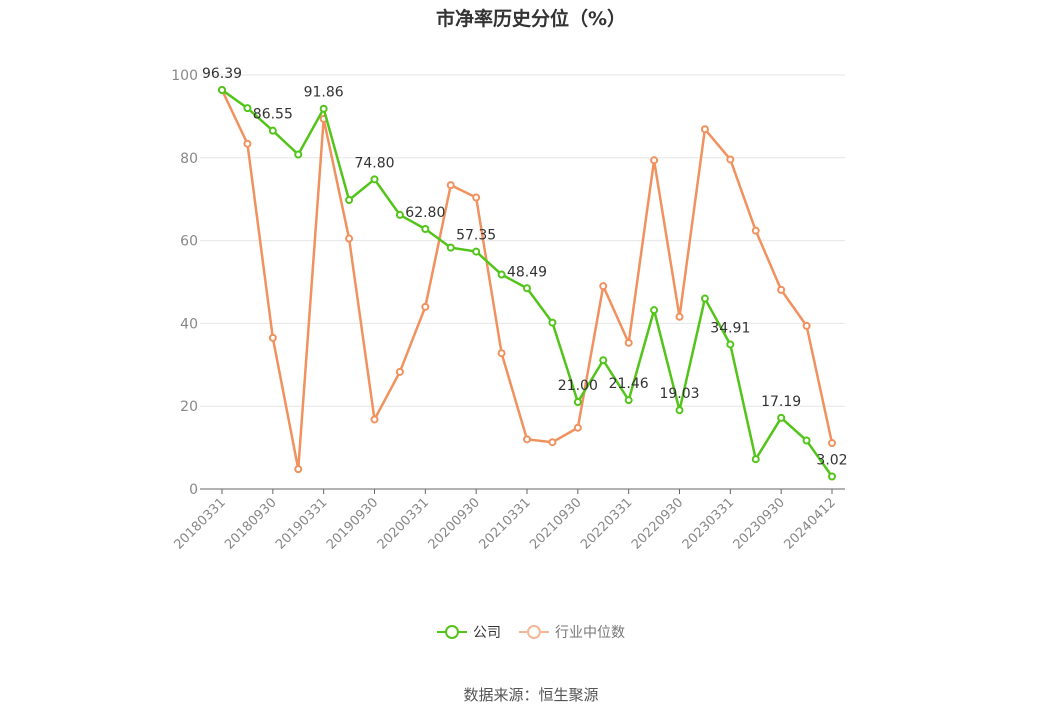  Describe the element at coordinates (199, 523) in the screenshot. I see `x-tick-label: 20180331` at that location.